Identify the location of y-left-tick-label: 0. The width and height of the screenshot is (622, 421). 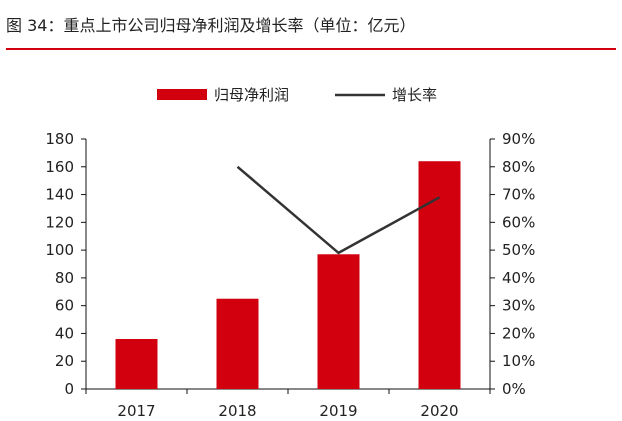
(69, 389).